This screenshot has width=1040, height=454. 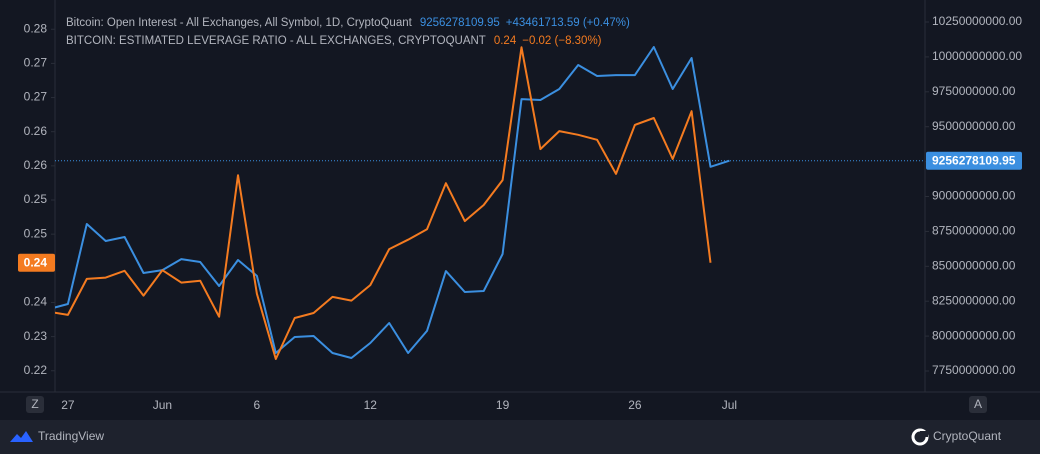 I want to click on button-label: Z, so click(x=34, y=404).